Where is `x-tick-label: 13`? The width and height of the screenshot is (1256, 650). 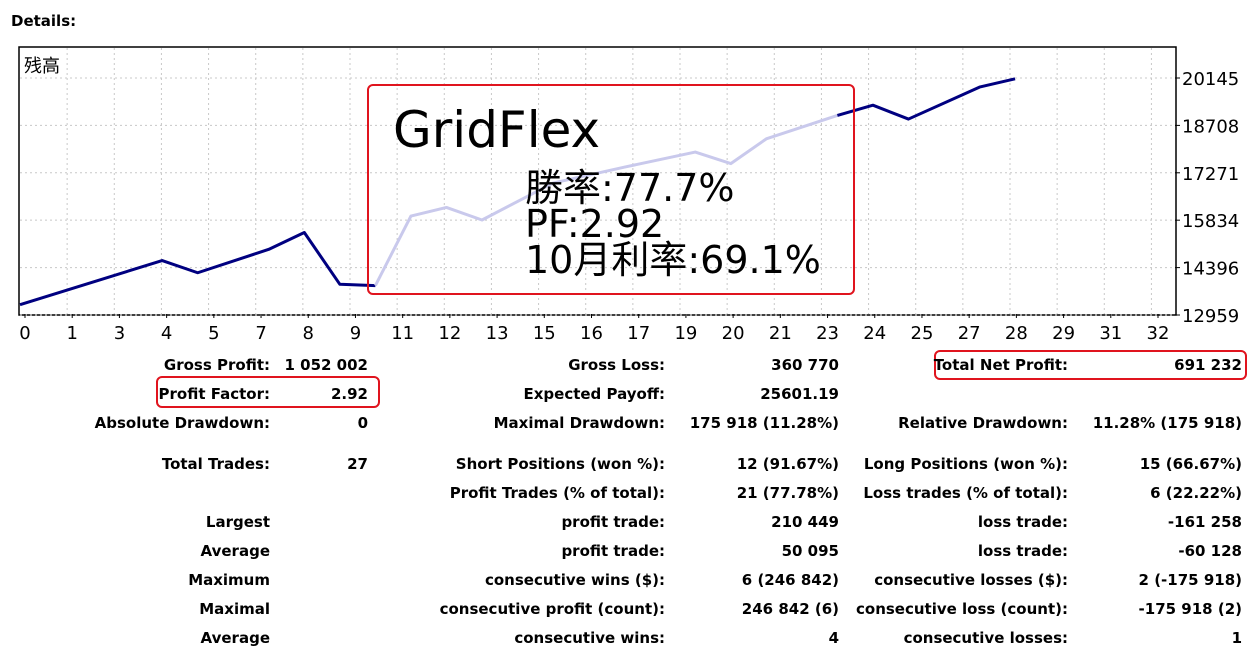 x-tick-label: 13 is located at coordinates (497, 333).